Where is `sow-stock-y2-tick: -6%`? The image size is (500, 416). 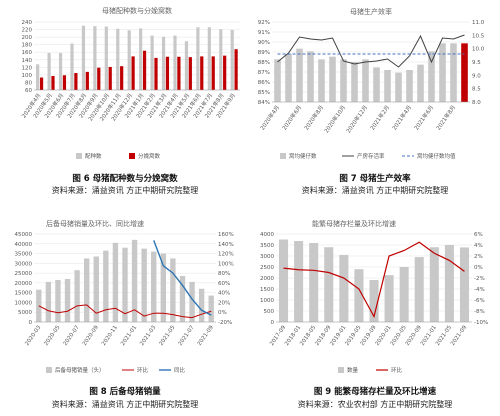 sow-stock-y2-tick: -6% is located at coordinates (479, 301).